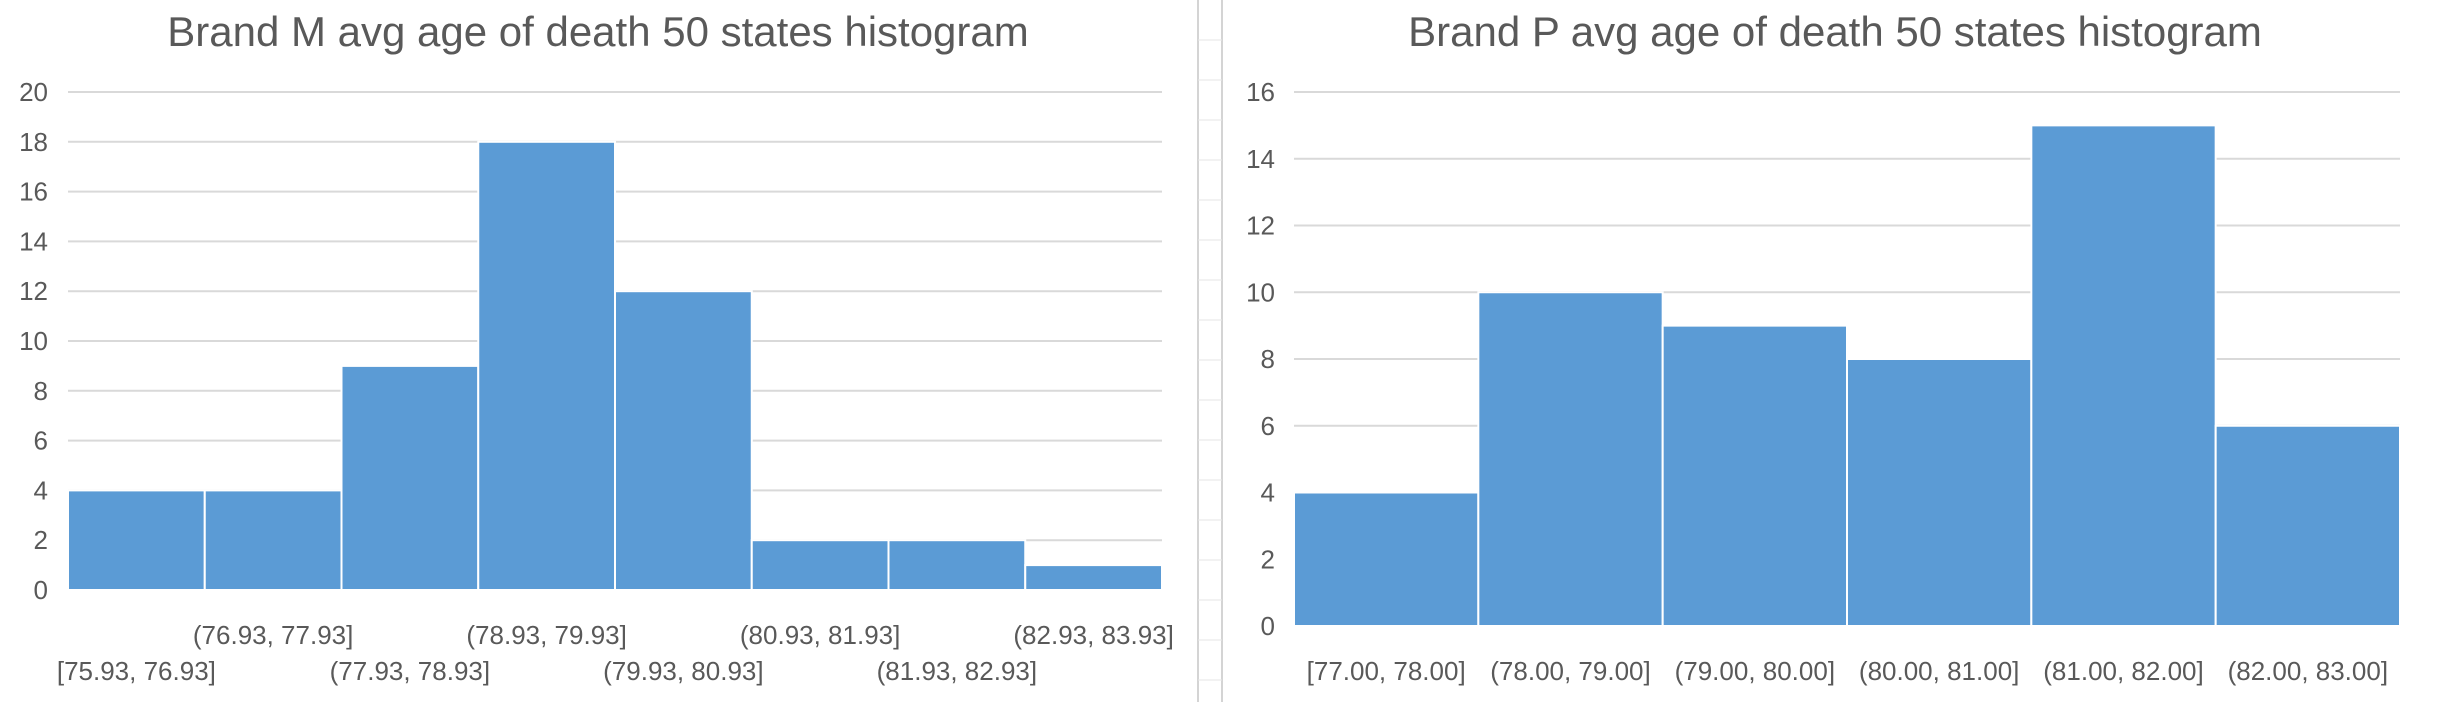 The width and height of the screenshot is (2445, 702). I want to click on x-tick-label: (81.00, 82.00], so click(2123, 671).